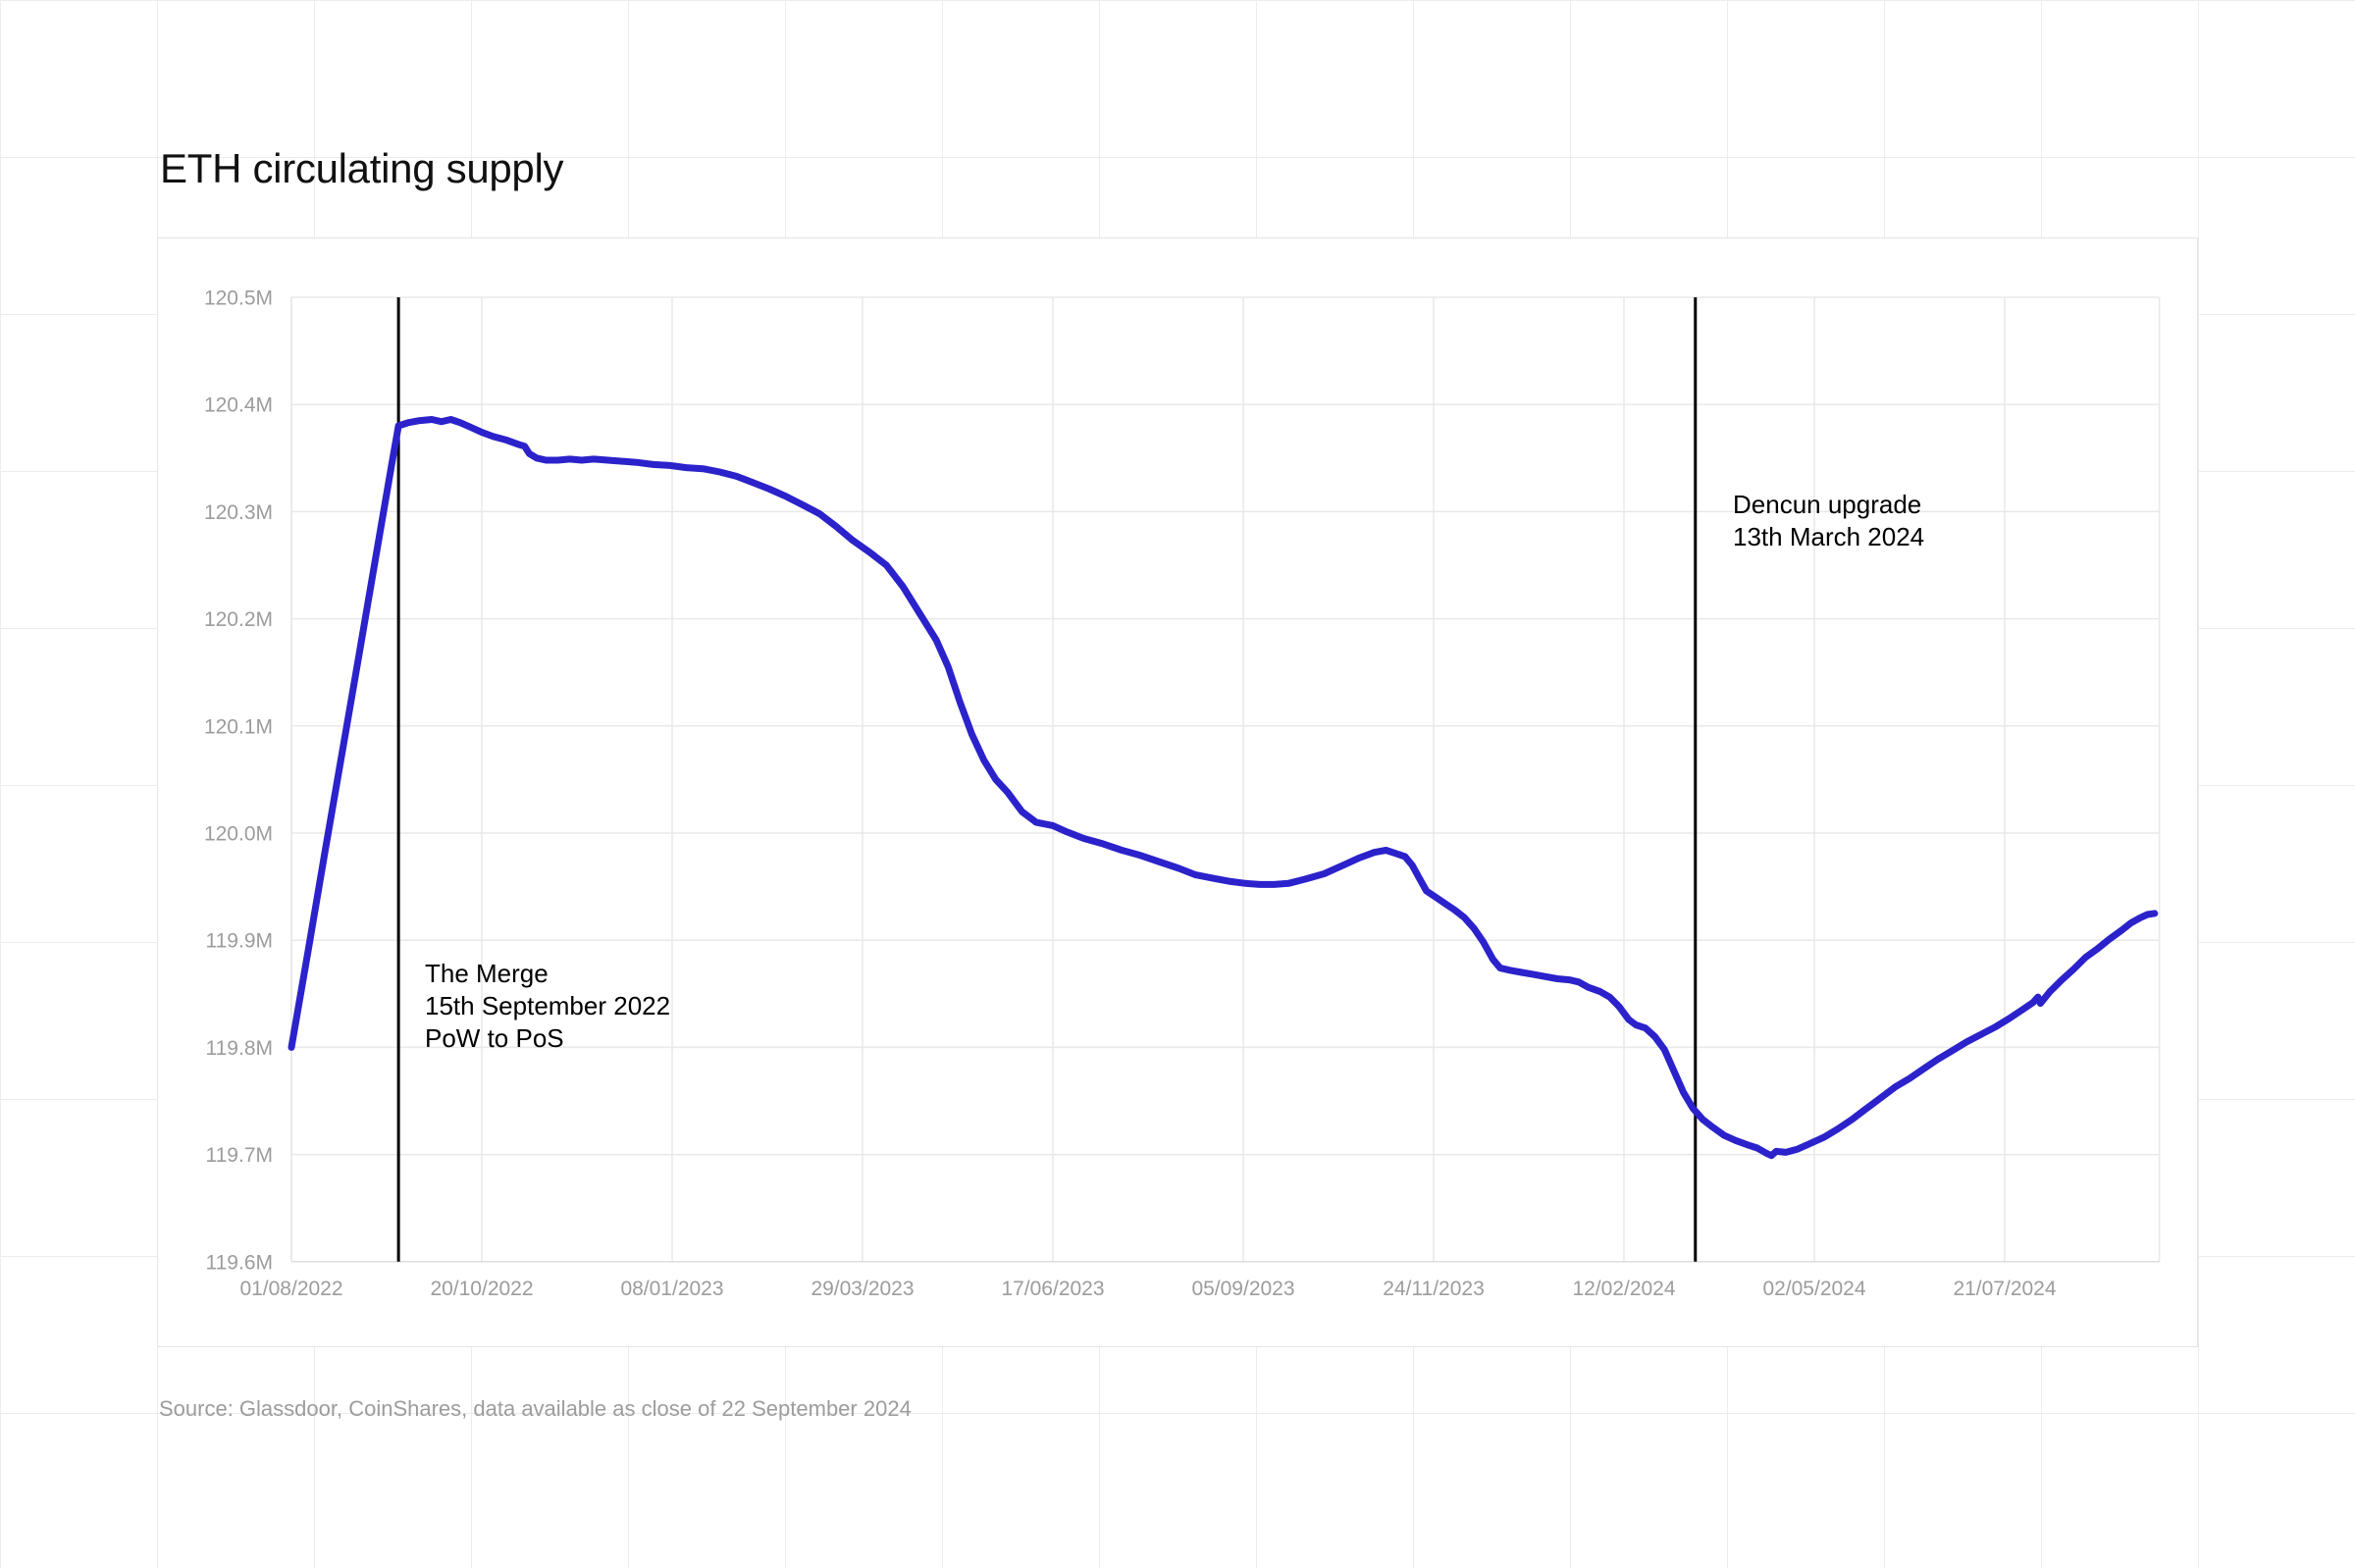 This screenshot has height=1568, width=2355. I want to click on y-axis-label: 119.8M, so click(240, 1048).